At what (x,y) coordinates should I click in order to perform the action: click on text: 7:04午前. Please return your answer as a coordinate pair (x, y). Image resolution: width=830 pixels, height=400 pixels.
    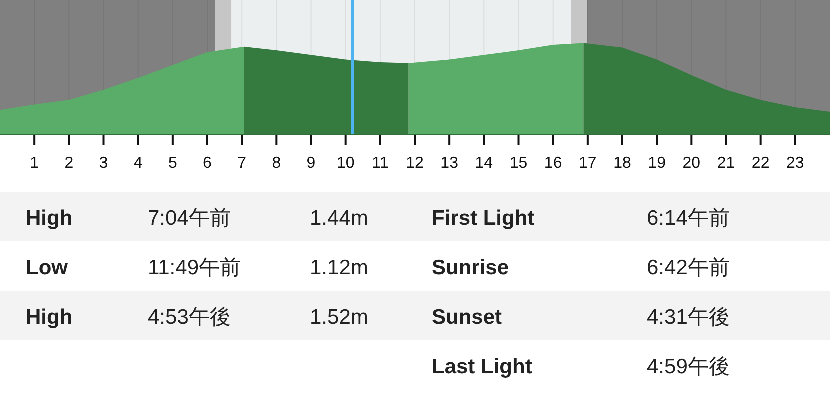
    Looking at the image, I should click on (189, 218).